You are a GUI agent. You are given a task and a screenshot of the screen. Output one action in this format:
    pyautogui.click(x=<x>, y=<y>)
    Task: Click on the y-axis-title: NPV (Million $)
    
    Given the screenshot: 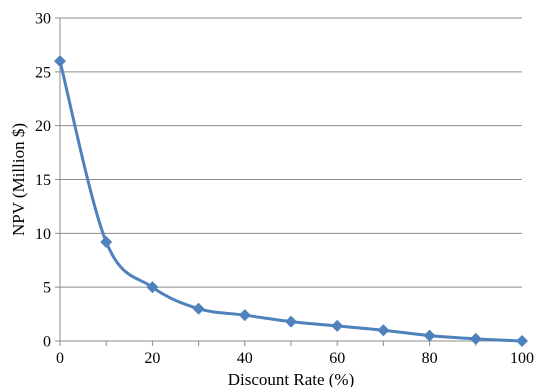 What is the action you would take?
    pyautogui.click(x=18, y=179)
    